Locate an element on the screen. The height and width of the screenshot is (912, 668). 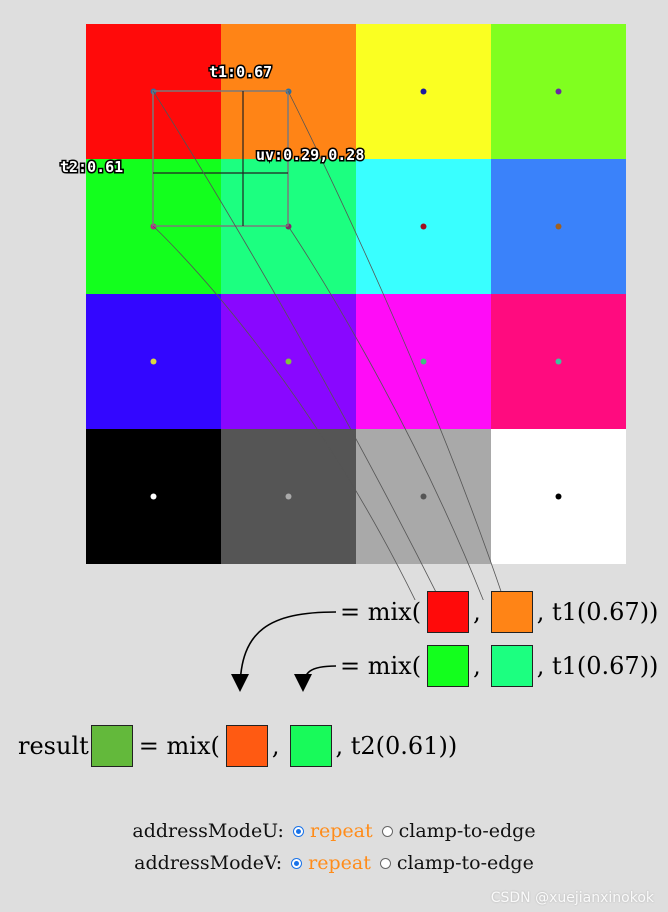
result-sep: , is located at coordinates (275, 746).